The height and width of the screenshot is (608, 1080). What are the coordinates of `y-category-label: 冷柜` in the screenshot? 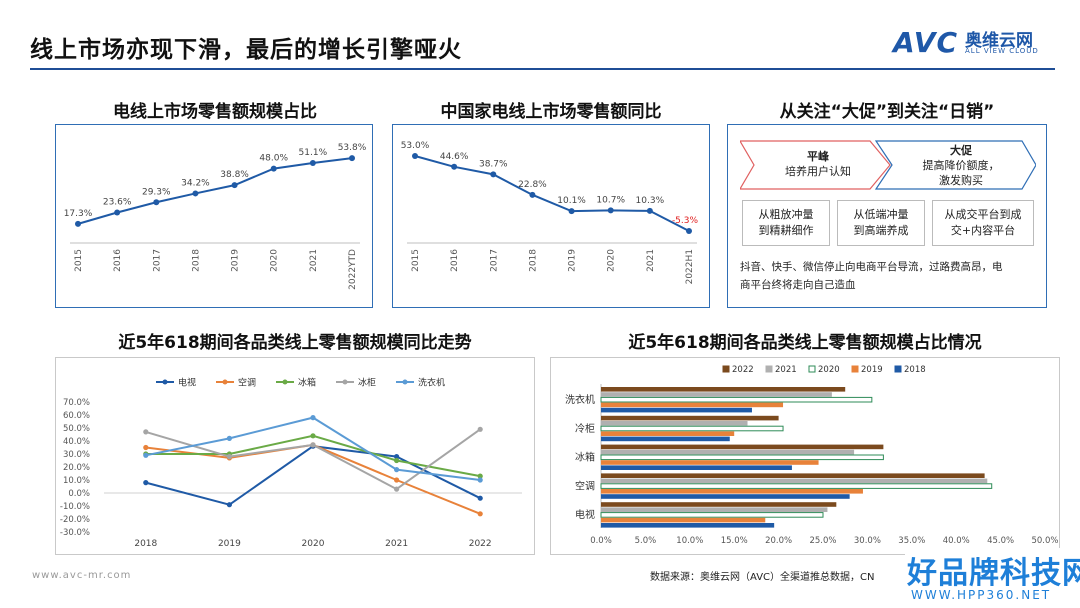 It's located at (585, 428).